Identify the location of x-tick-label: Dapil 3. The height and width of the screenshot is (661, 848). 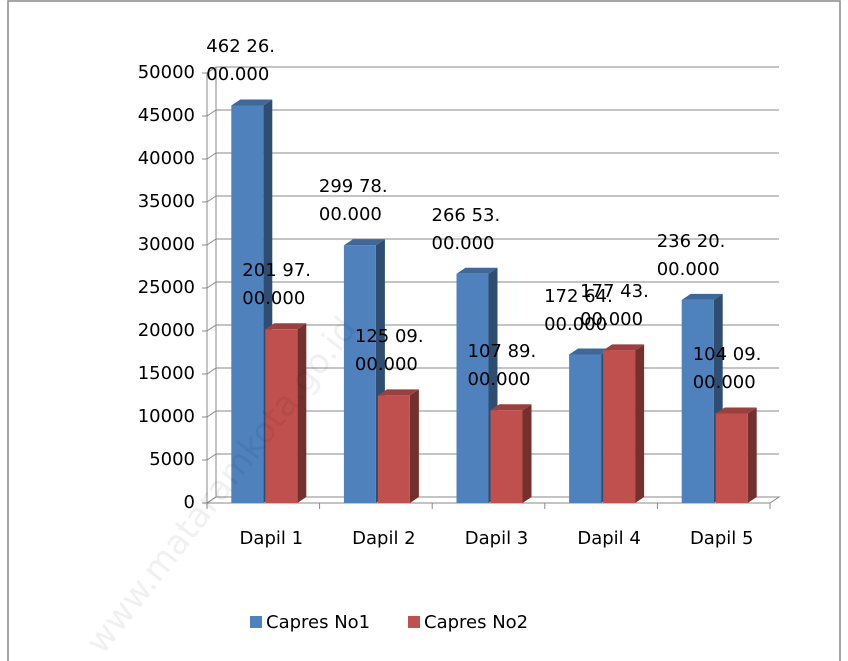
(497, 538).